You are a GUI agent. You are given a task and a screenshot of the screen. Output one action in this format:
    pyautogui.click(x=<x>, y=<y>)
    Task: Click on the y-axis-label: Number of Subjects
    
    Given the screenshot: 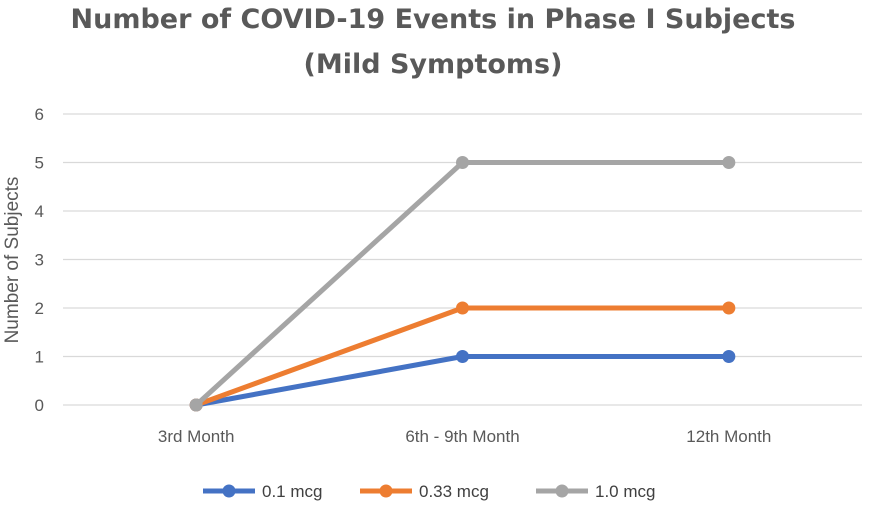 What is the action you would take?
    pyautogui.click(x=12, y=260)
    